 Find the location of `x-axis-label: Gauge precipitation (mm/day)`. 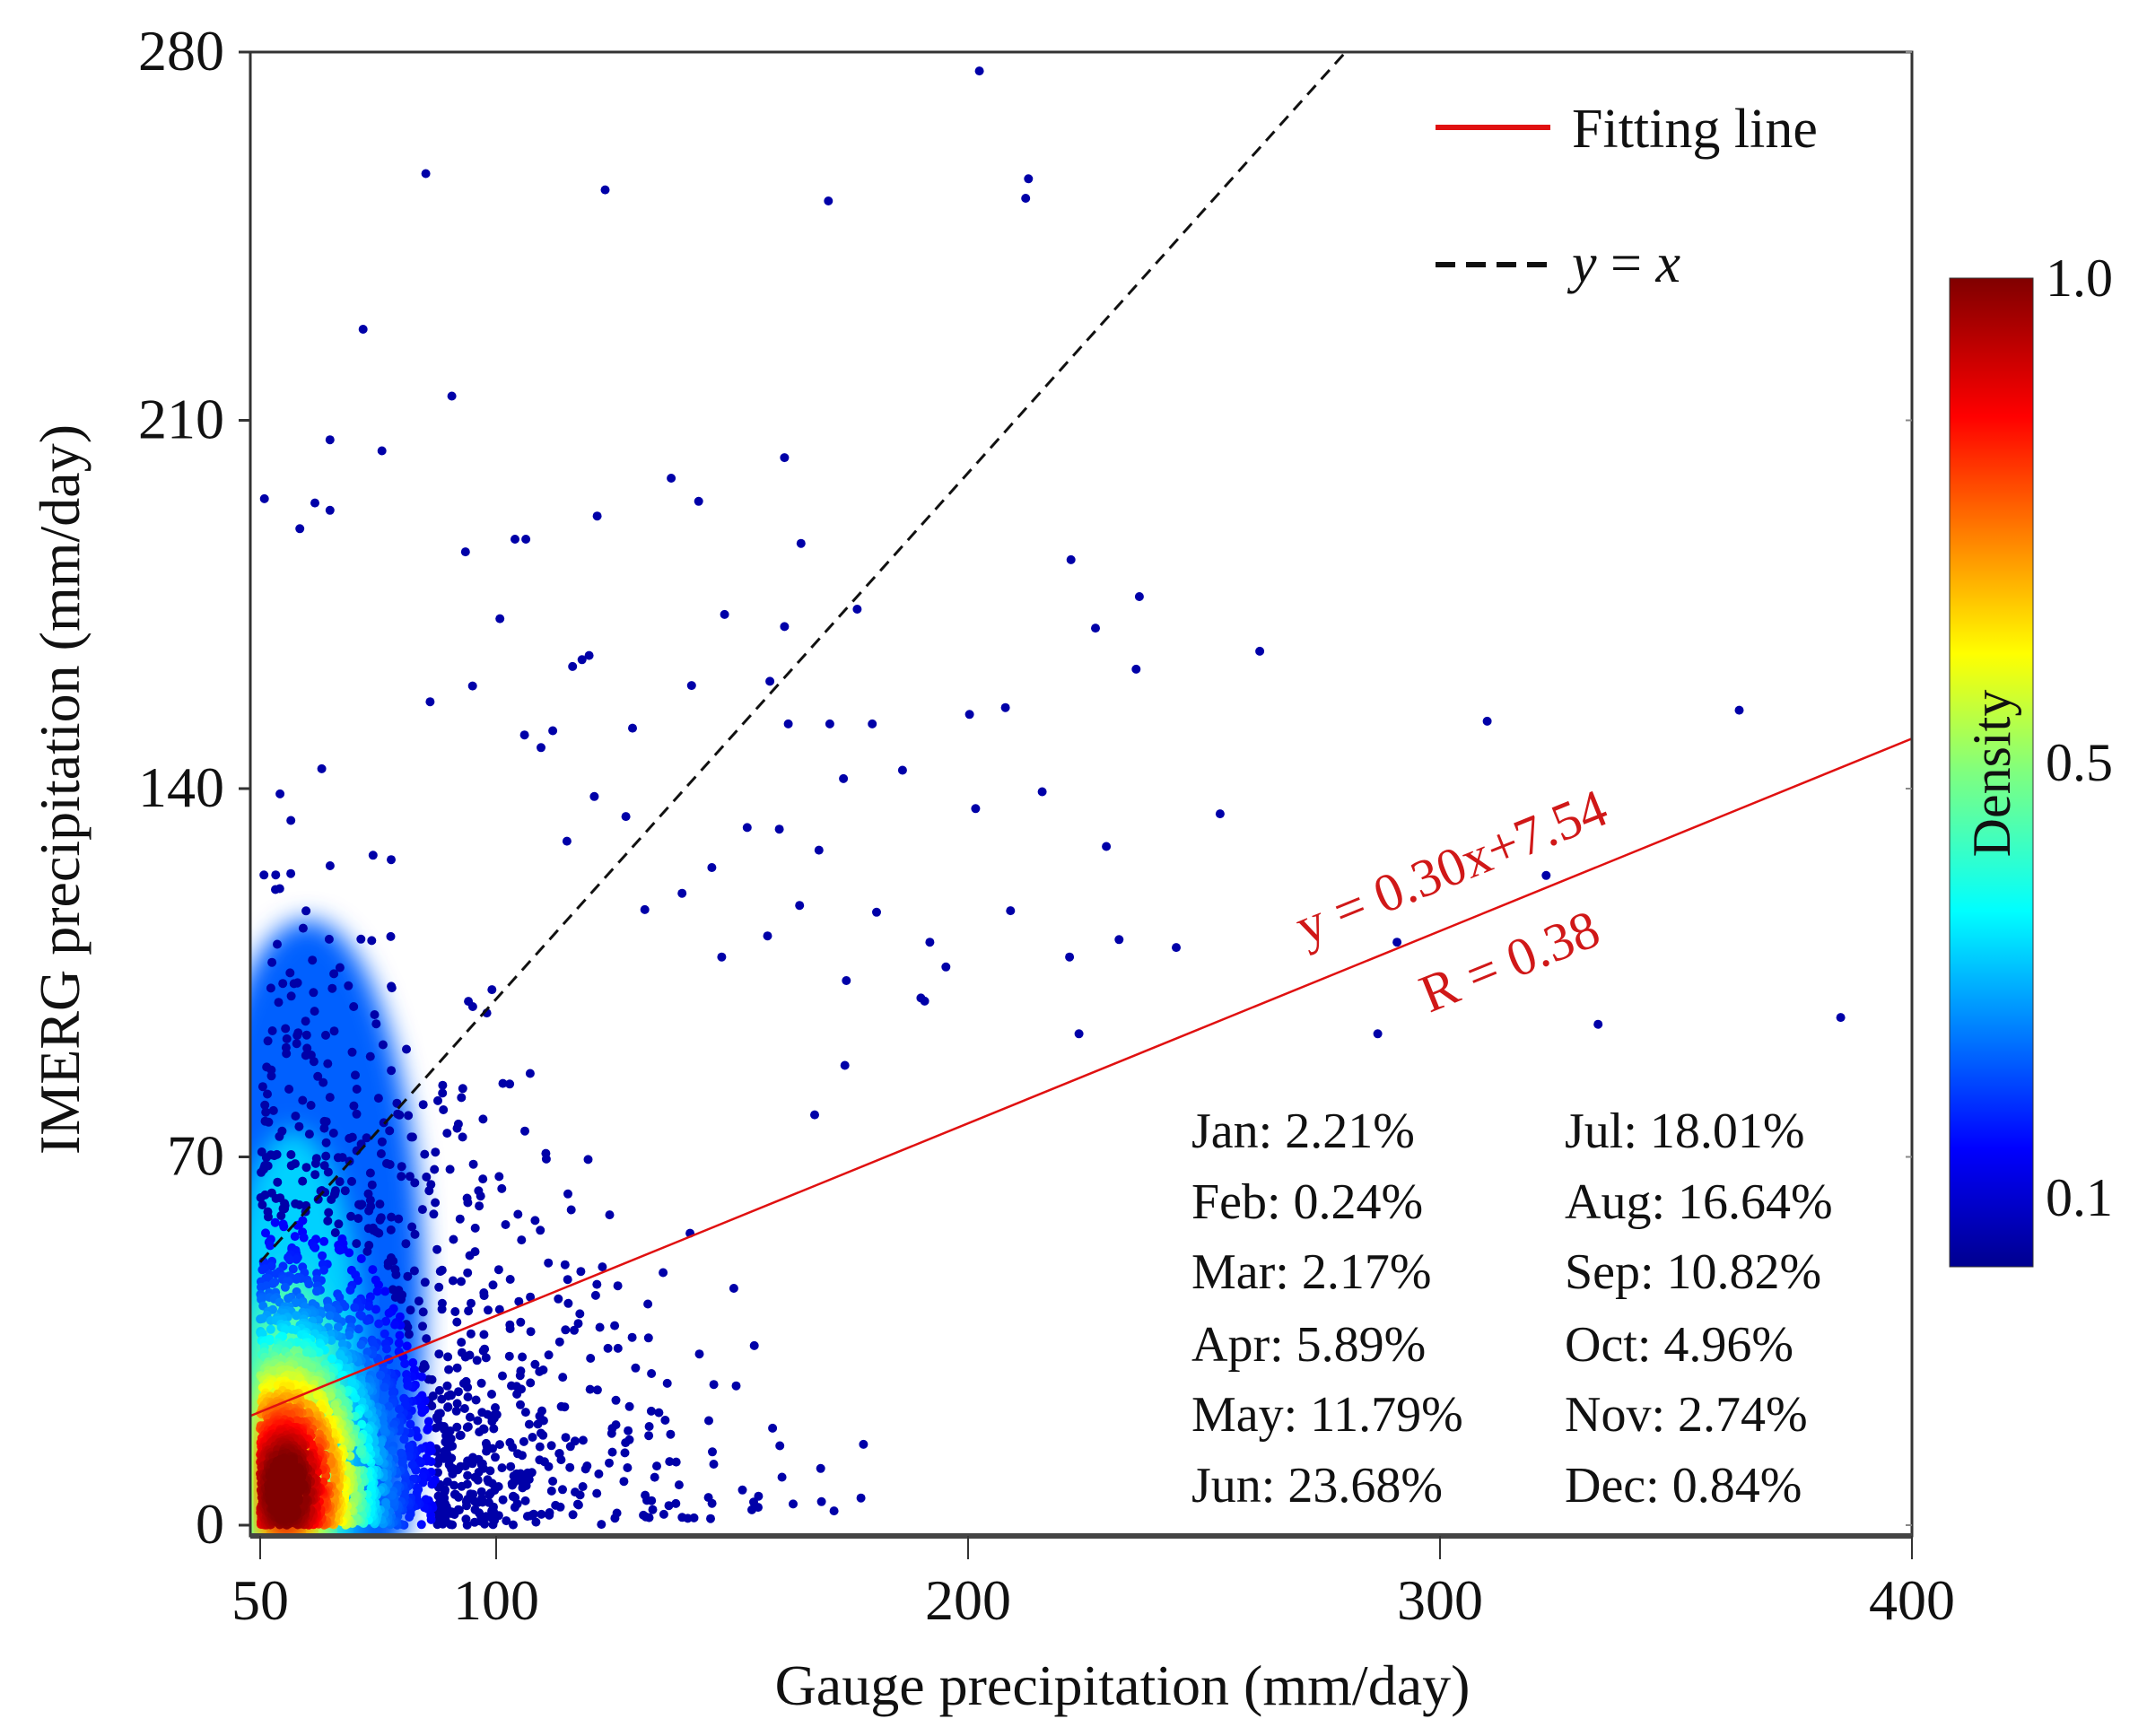

x-axis-label: Gauge precipitation (mm/day) is located at coordinates (1123, 1685).